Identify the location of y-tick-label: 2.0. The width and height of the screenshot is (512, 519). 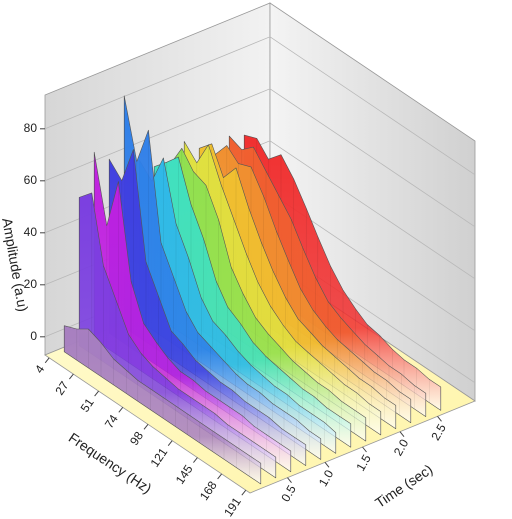
(401, 447).